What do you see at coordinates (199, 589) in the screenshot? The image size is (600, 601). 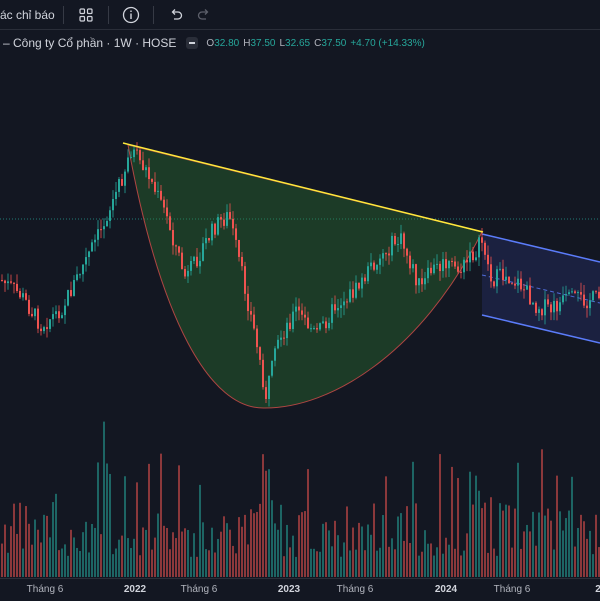 I see `time-axis-tick: Tháng 6` at bounding box center [199, 589].